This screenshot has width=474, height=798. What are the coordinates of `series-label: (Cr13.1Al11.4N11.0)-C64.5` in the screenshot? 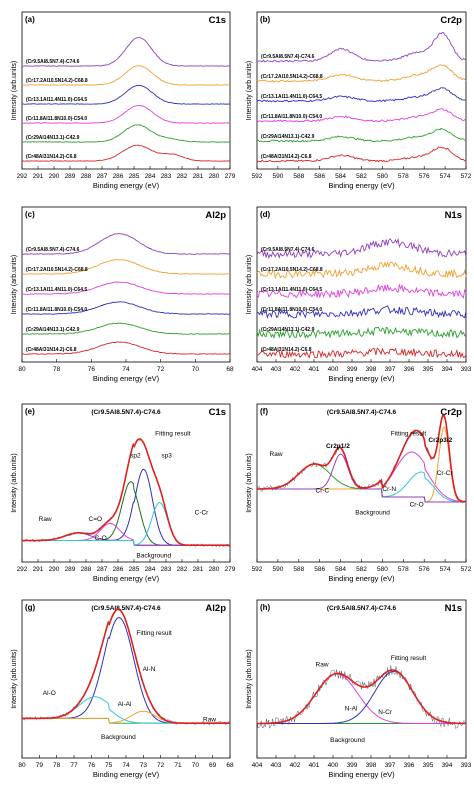 It's located at (291, 97).